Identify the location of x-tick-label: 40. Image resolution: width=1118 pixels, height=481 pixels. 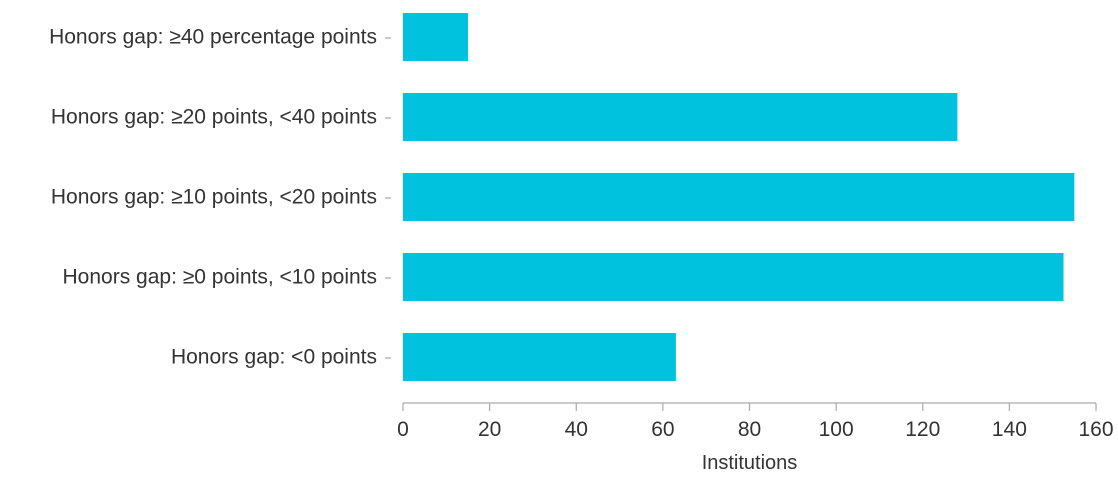
(576, 429).